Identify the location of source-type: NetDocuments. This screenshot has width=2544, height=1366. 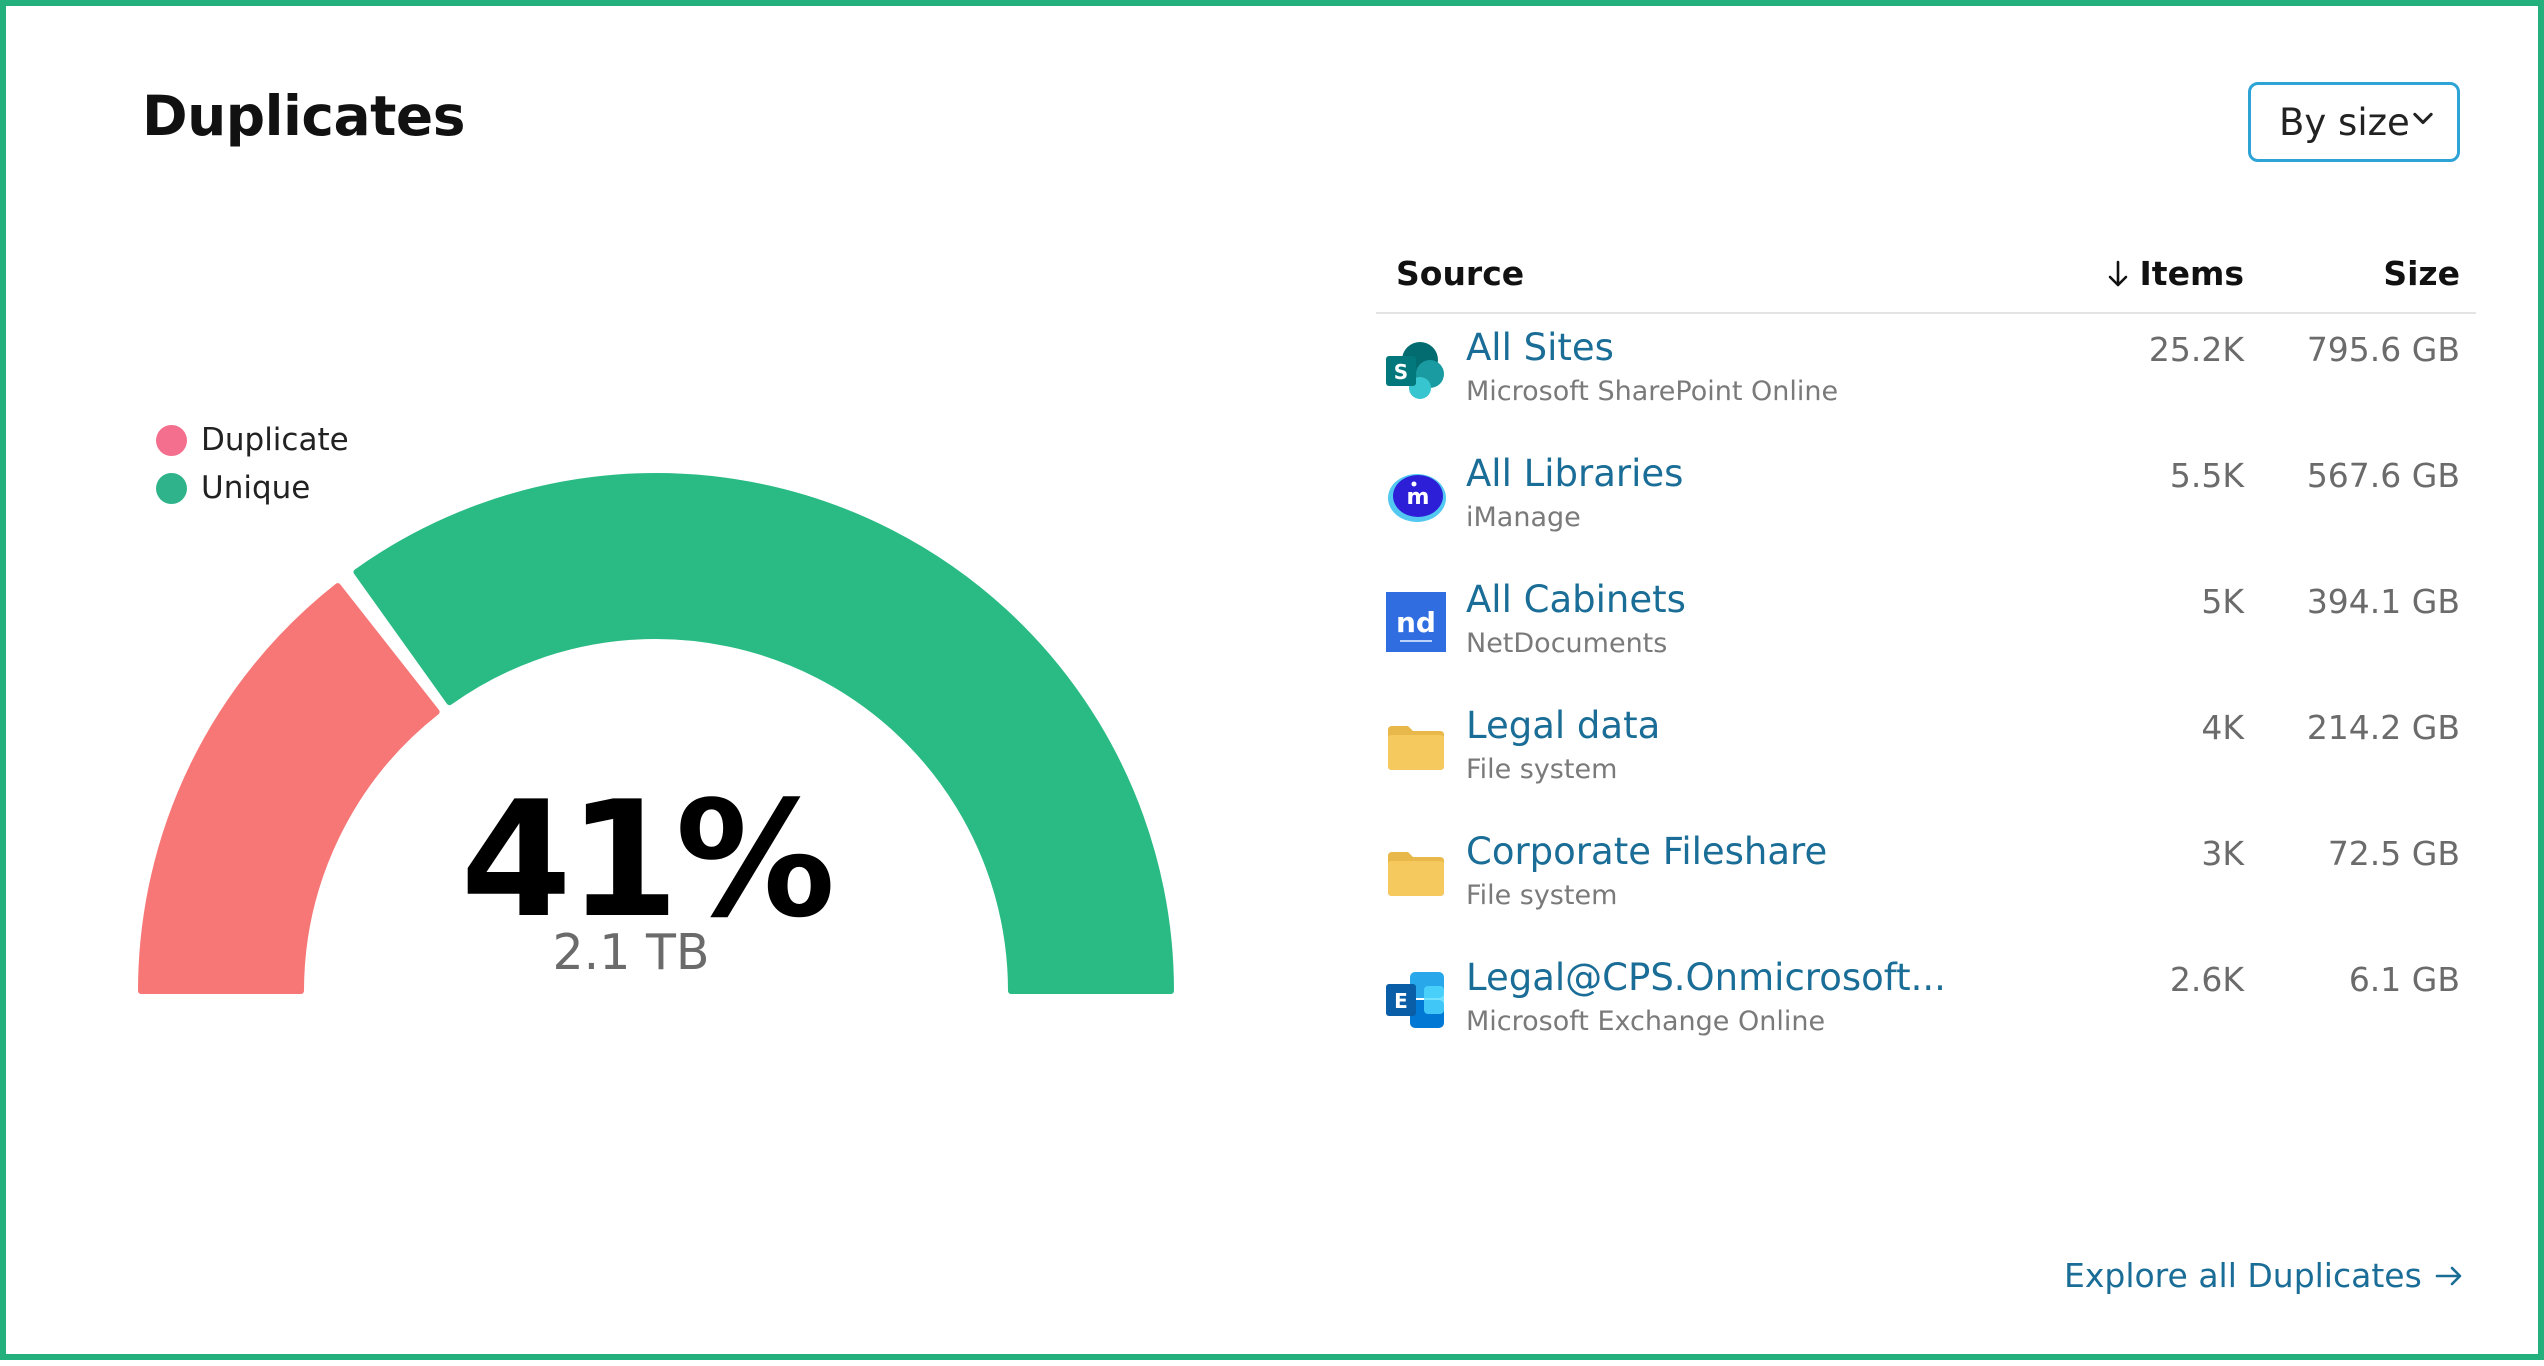
(1567, 643).